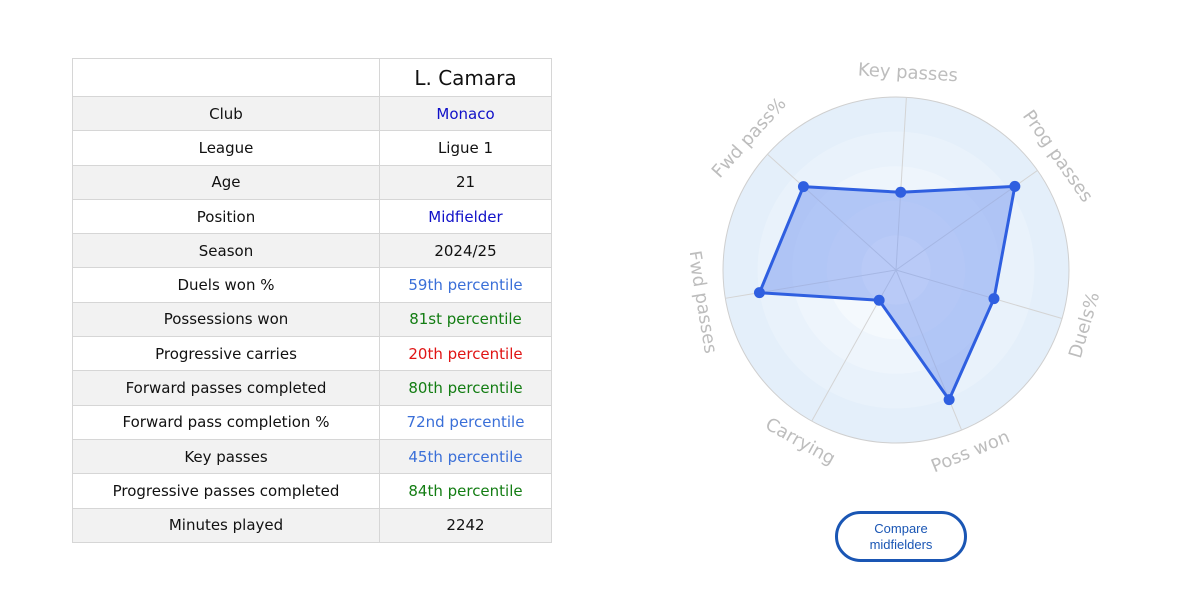  I want to click on header-empty-cell, so click(226, 77).